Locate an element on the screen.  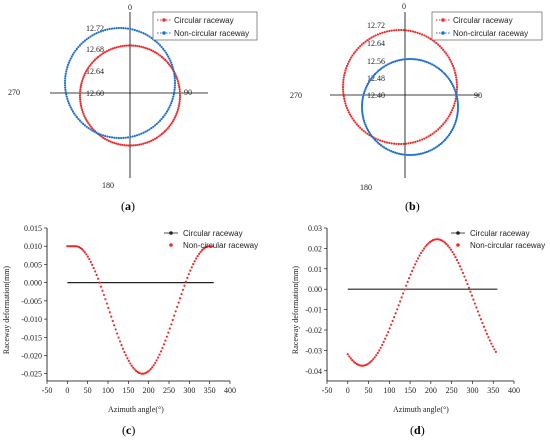
c-y-tick-label: -0.005 is located at coordinates (31, 301).